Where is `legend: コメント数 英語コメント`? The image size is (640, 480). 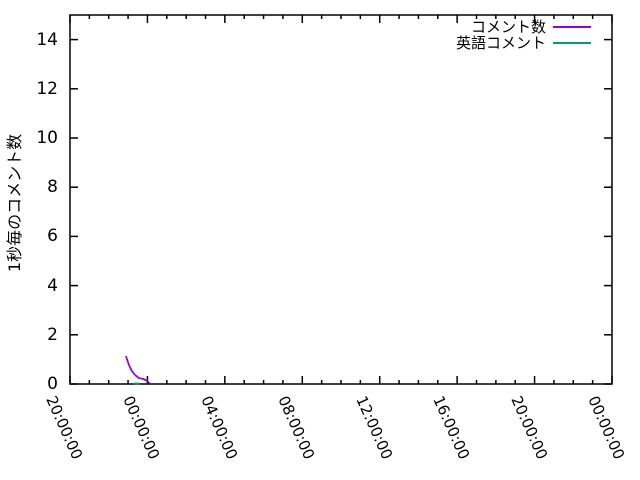 legend: コメント数 英語コメント is located at coordinates (523, 35).